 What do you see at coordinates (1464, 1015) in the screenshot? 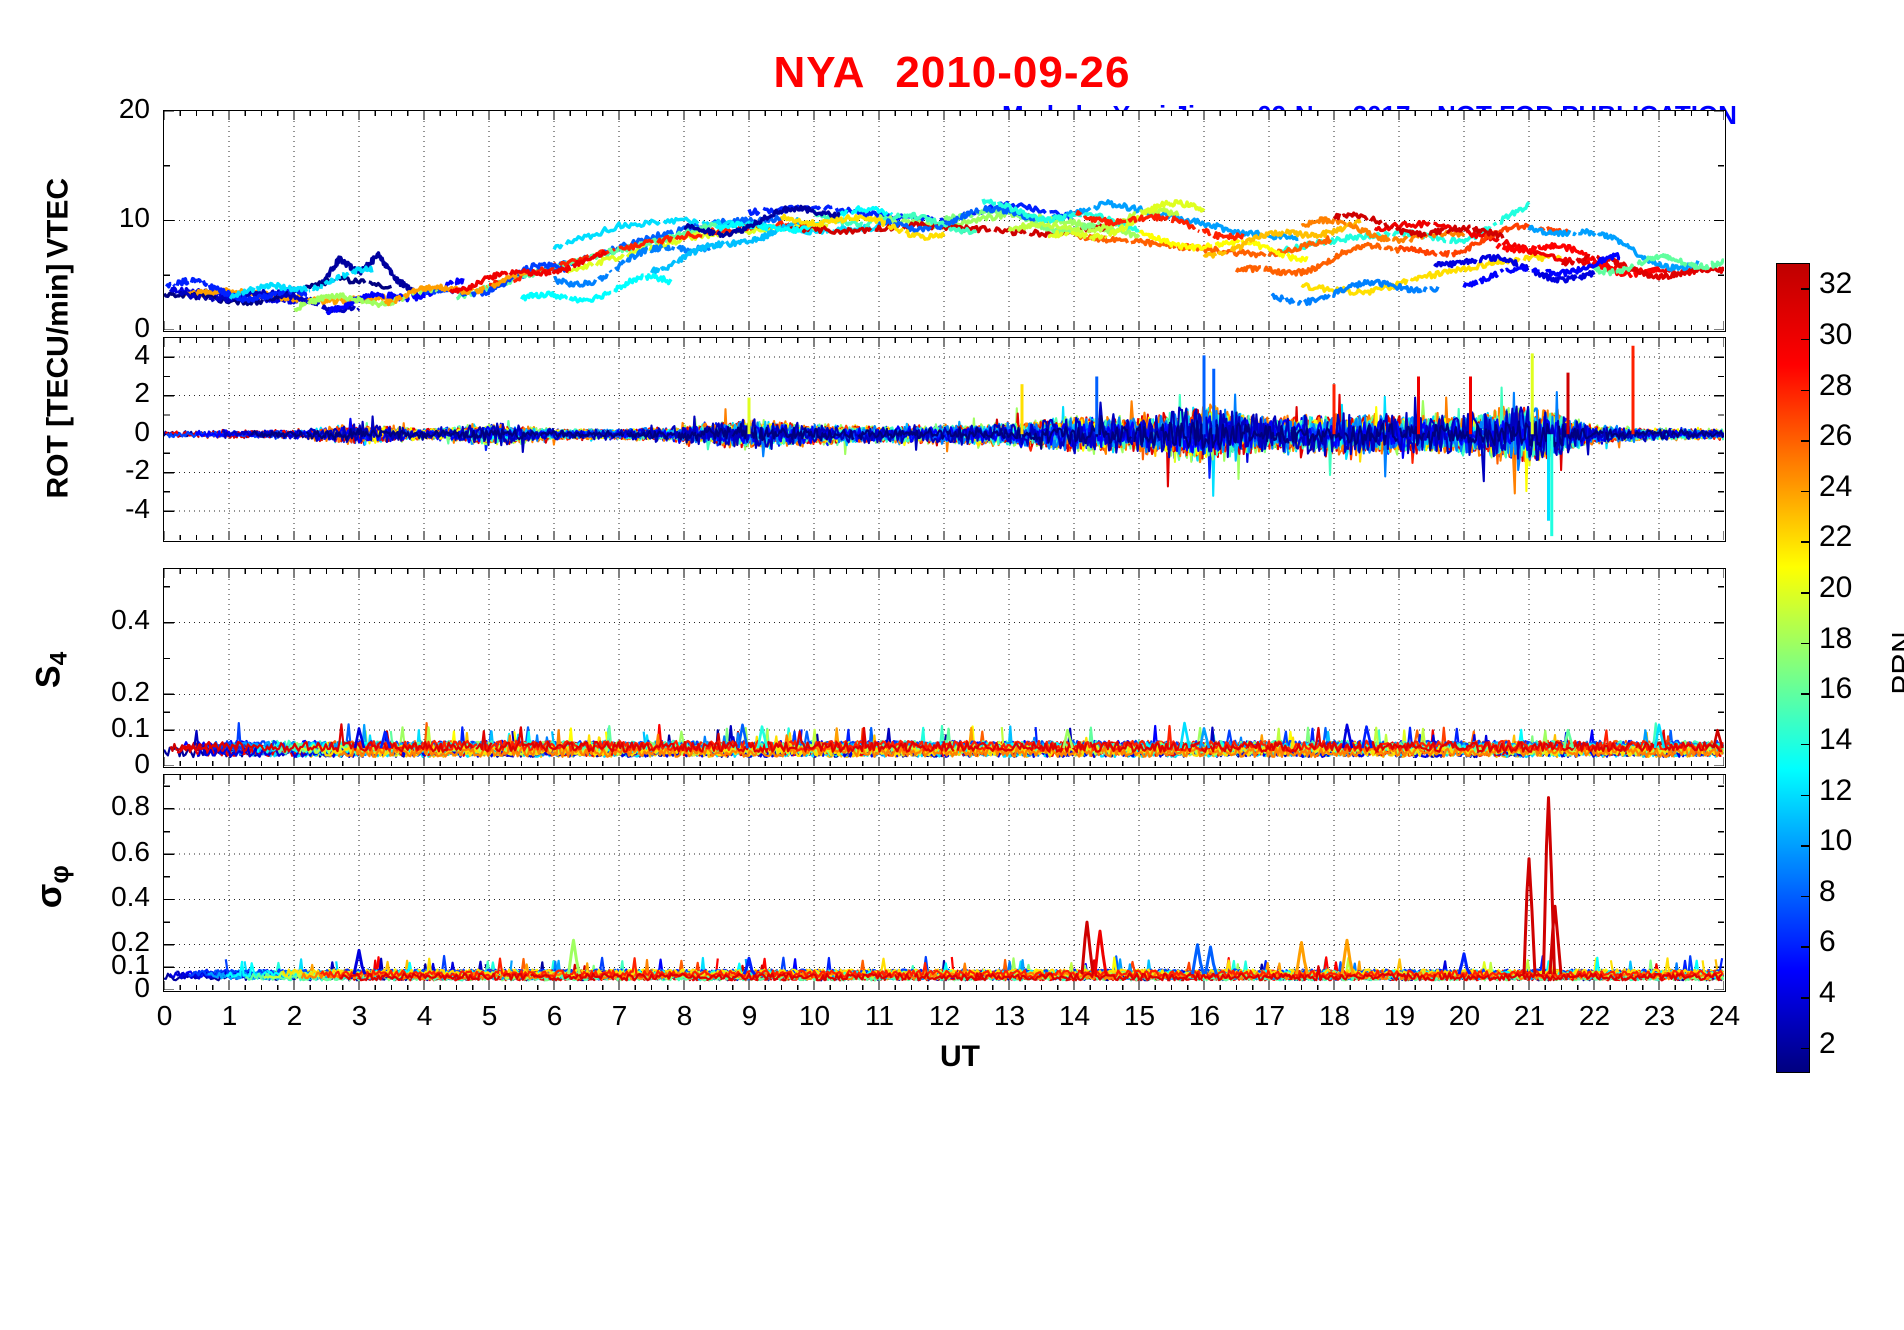
I see `xtick-20: 20` at bounding box center [1464, 1015].